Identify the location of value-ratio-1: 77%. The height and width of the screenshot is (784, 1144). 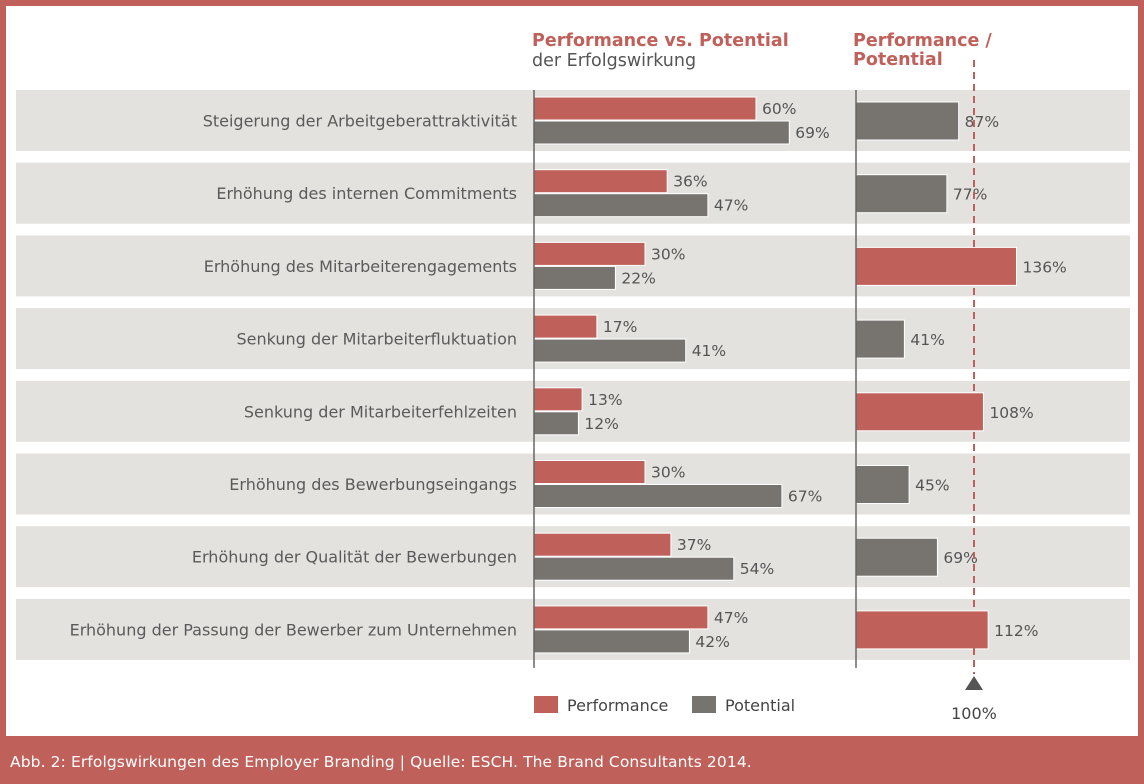
(970, 195).